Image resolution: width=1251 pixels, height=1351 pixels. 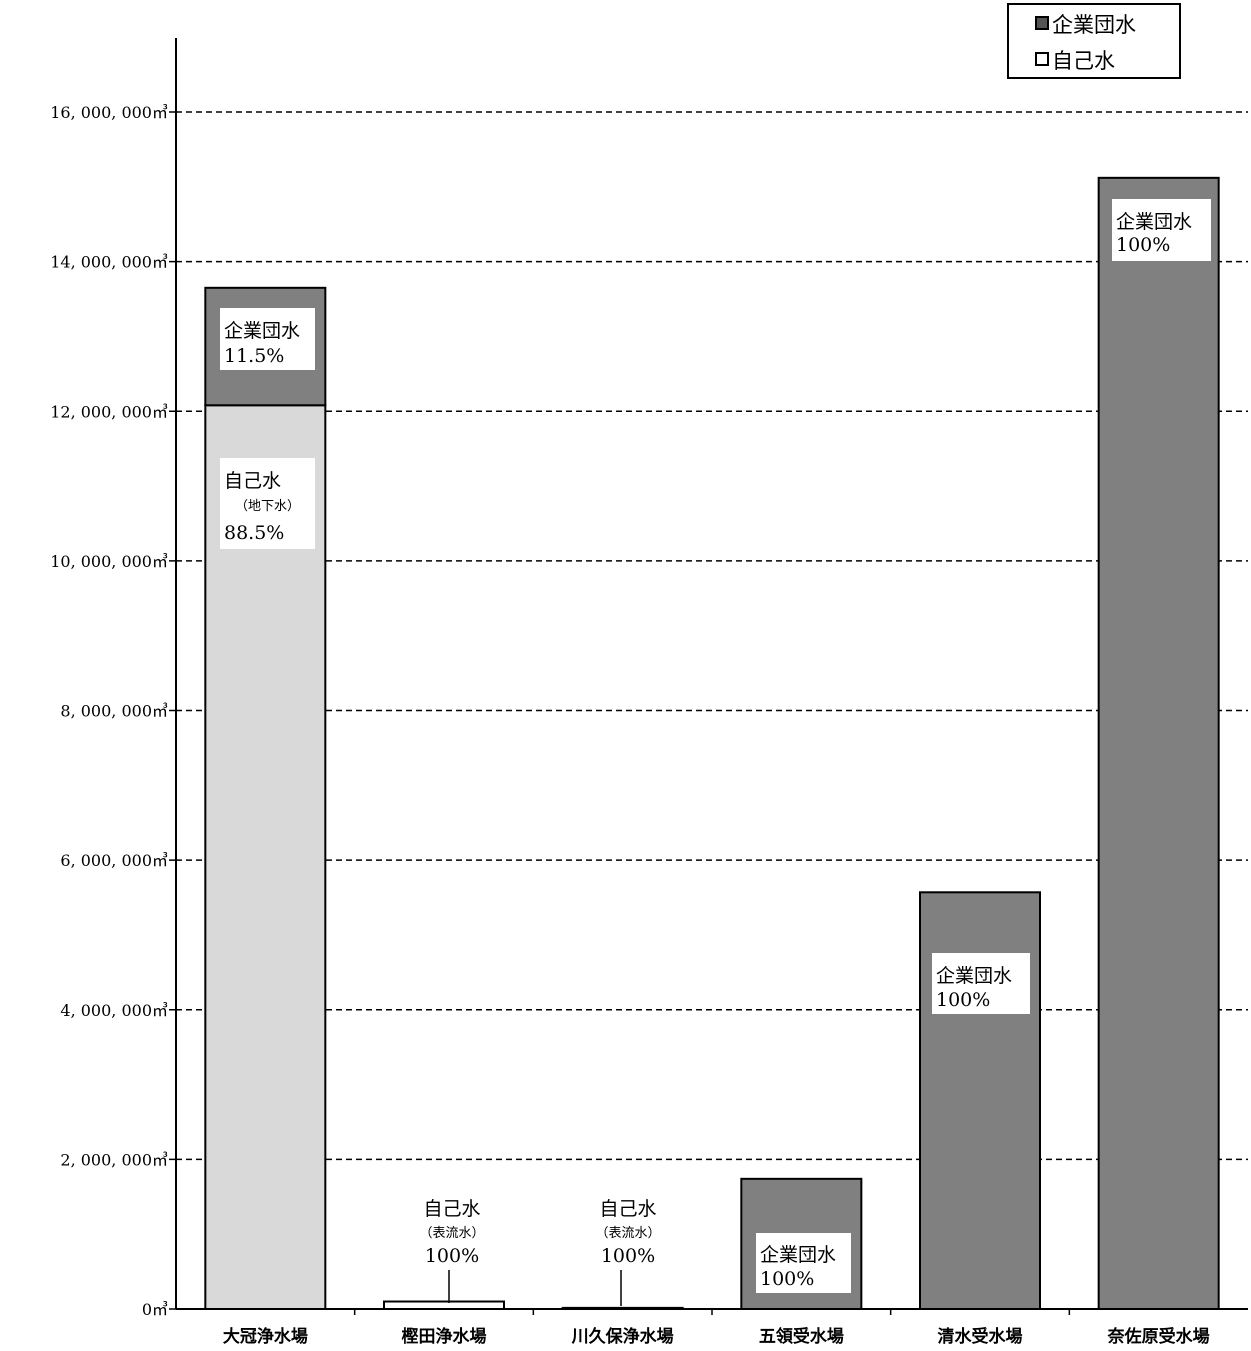 What do you see at coordinates (265, 1336) in the screenshot?
I see `x-category-label: 大冠浄水場` at bounding box center [265, 1336].